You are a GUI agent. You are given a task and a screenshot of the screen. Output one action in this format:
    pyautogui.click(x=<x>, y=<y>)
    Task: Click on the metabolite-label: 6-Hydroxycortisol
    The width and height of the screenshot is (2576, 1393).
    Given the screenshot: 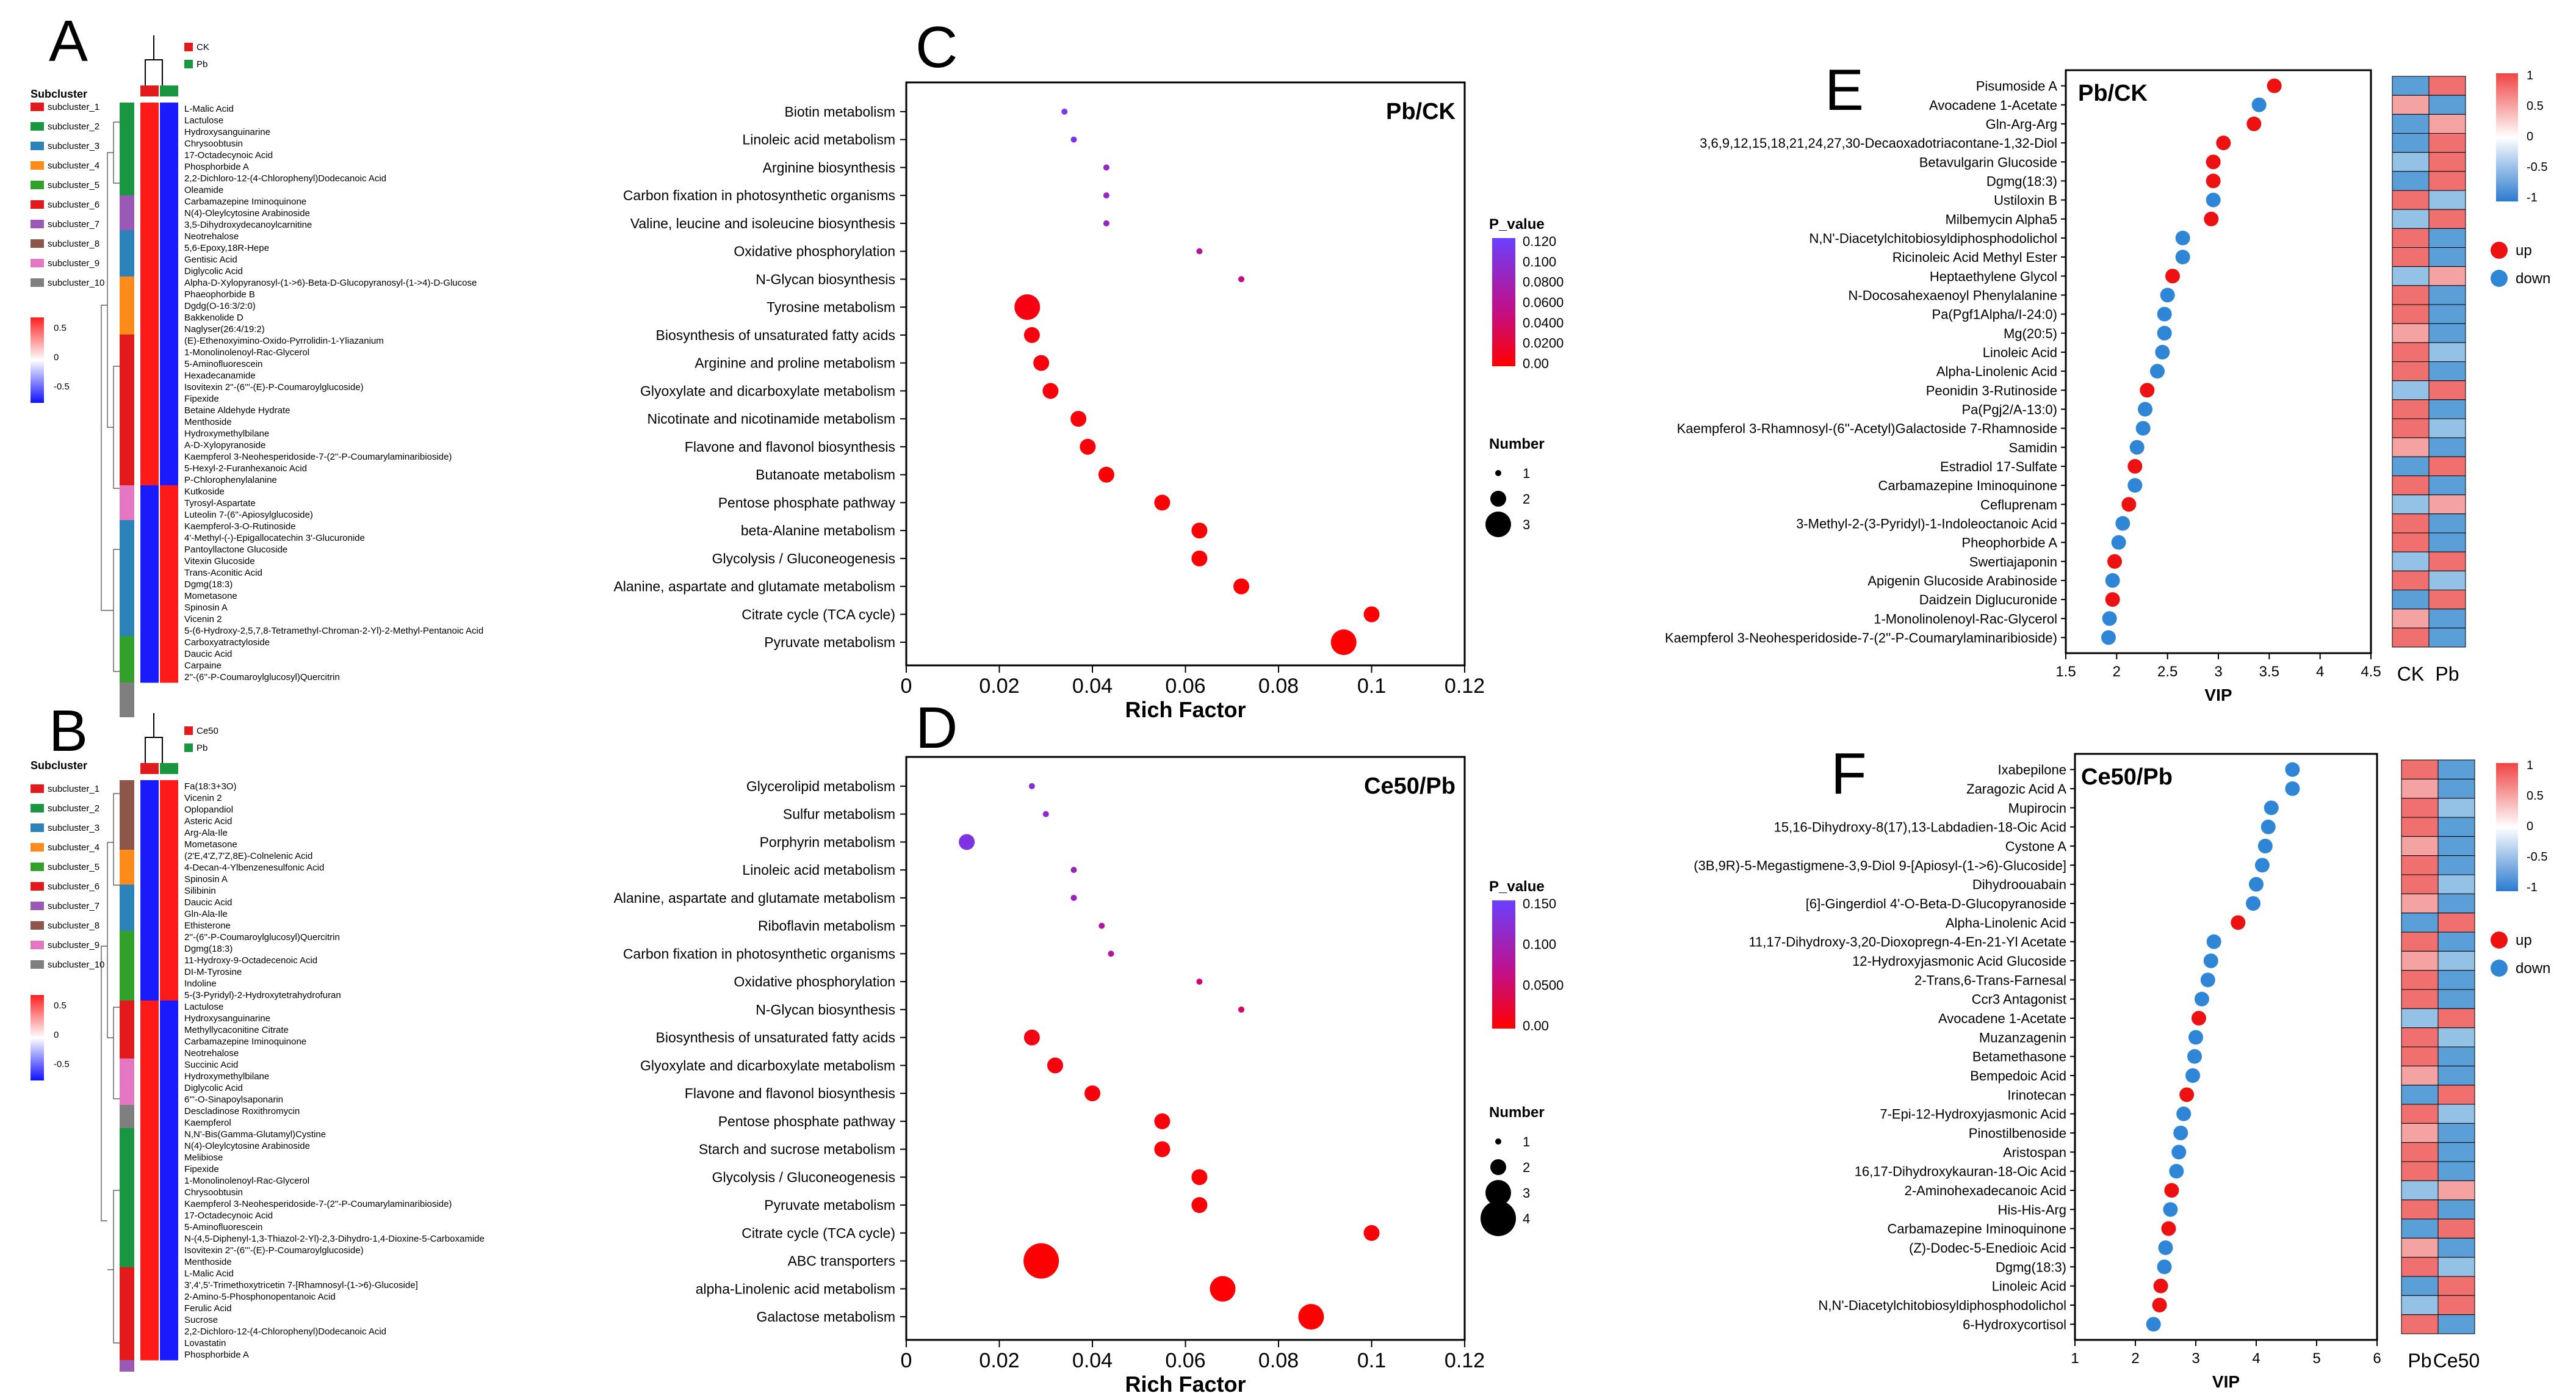 What is the action you would take?
    pyautogui.click(x=2014, y=1324)
    